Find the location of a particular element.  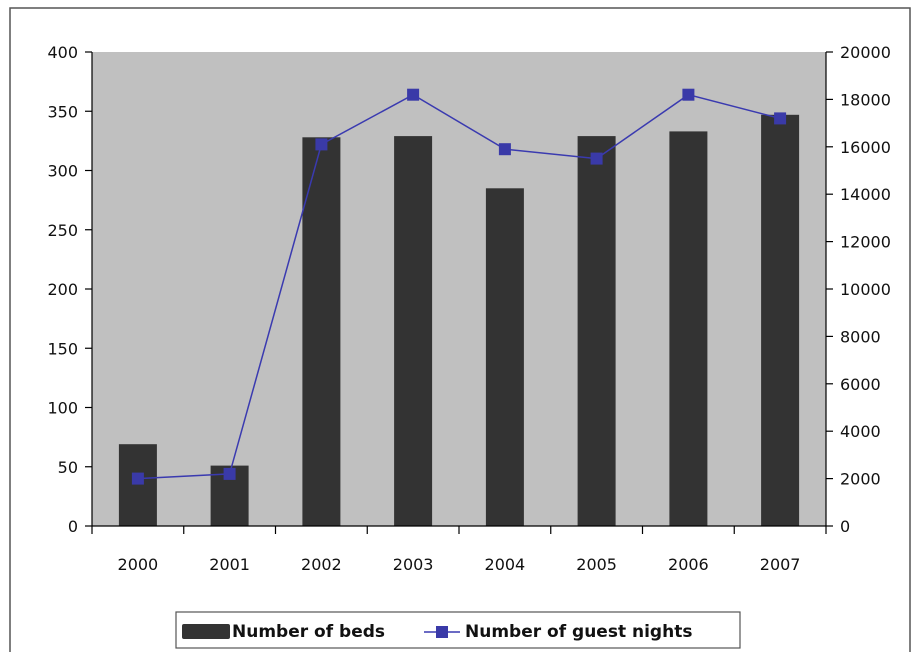

left-tick-label: 350 is located at coordinates (62, 111).